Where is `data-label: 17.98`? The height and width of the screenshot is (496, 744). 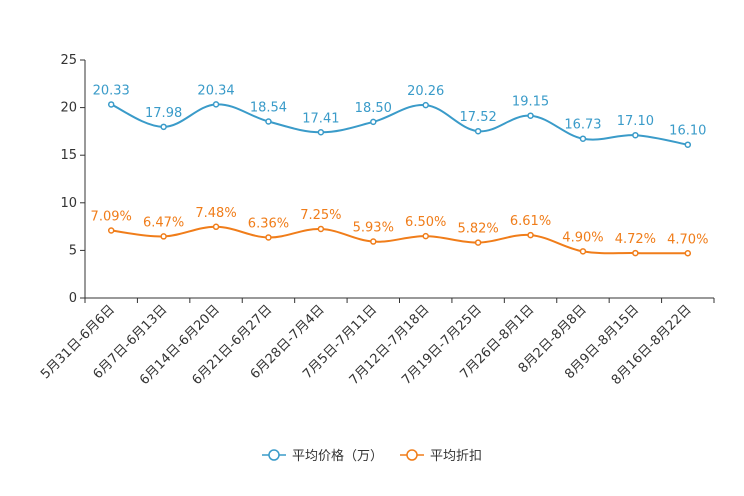 data-label: 17.98 is located at coordinates (163, 113).